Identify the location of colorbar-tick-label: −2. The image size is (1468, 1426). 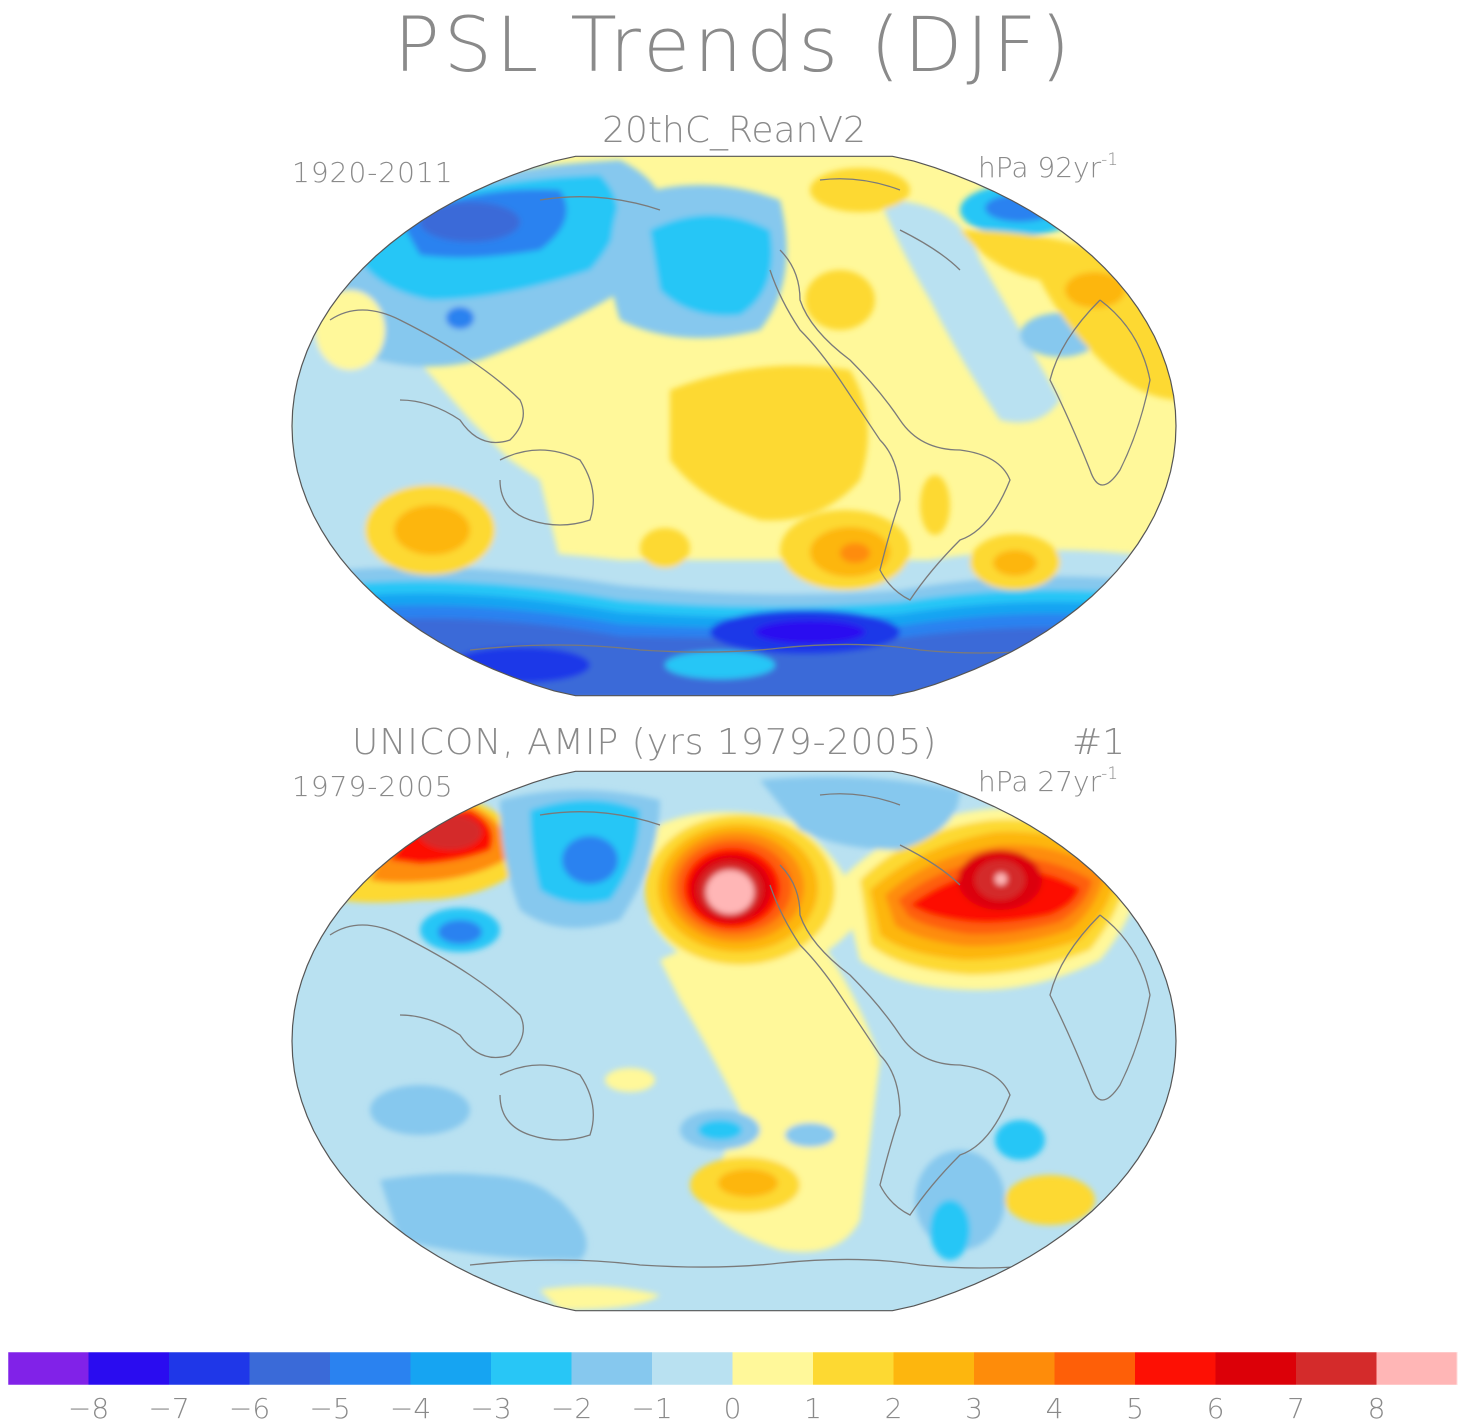
(571, 1408).